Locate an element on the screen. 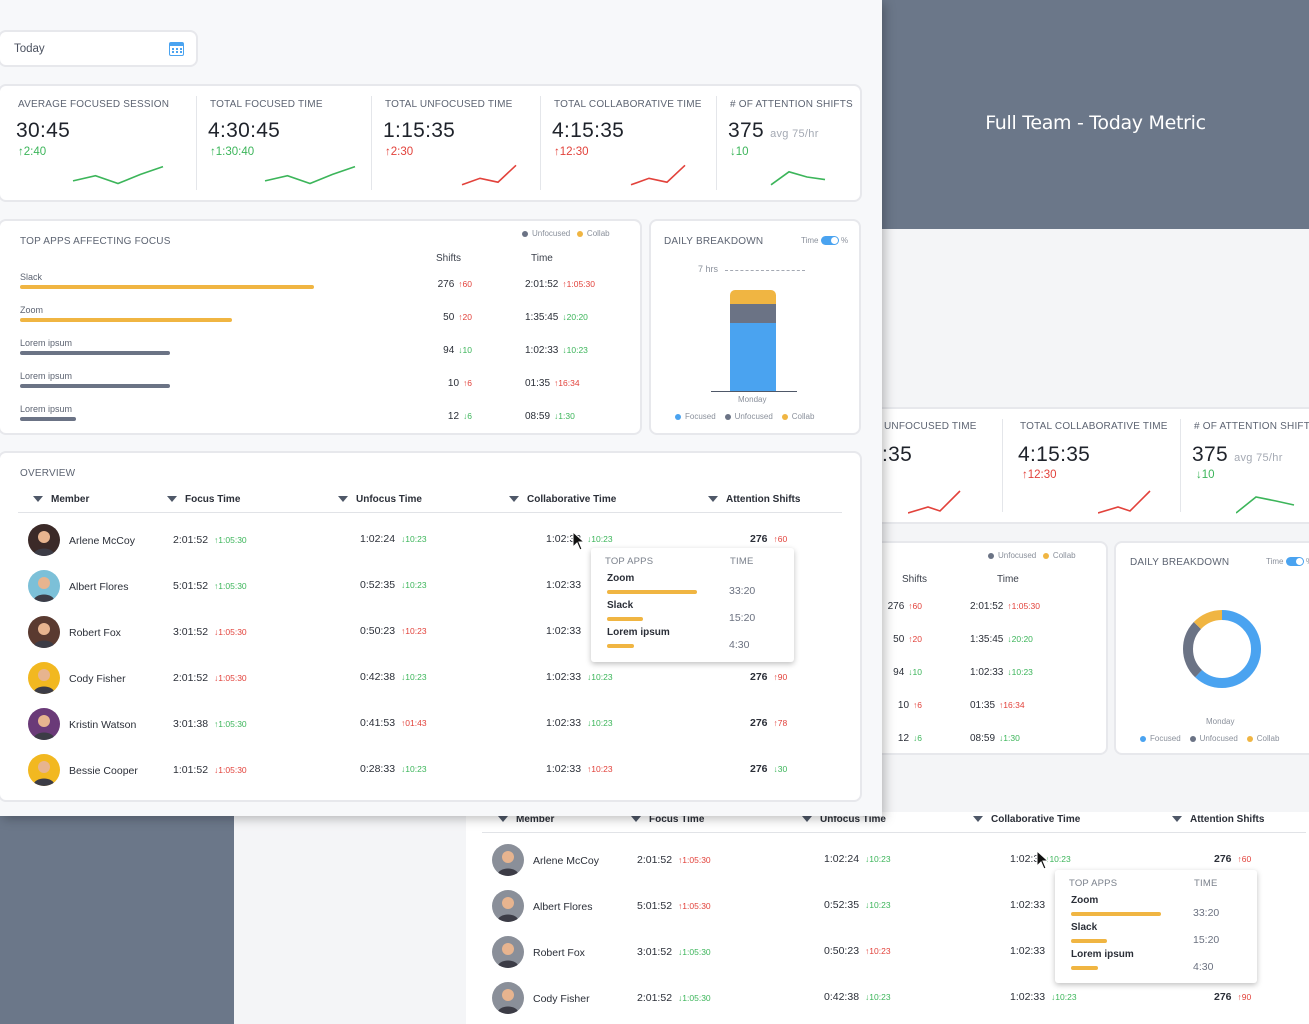 The image size is (1309, 1024). back-mouse-cursor is located at coordinates (1043, 862).